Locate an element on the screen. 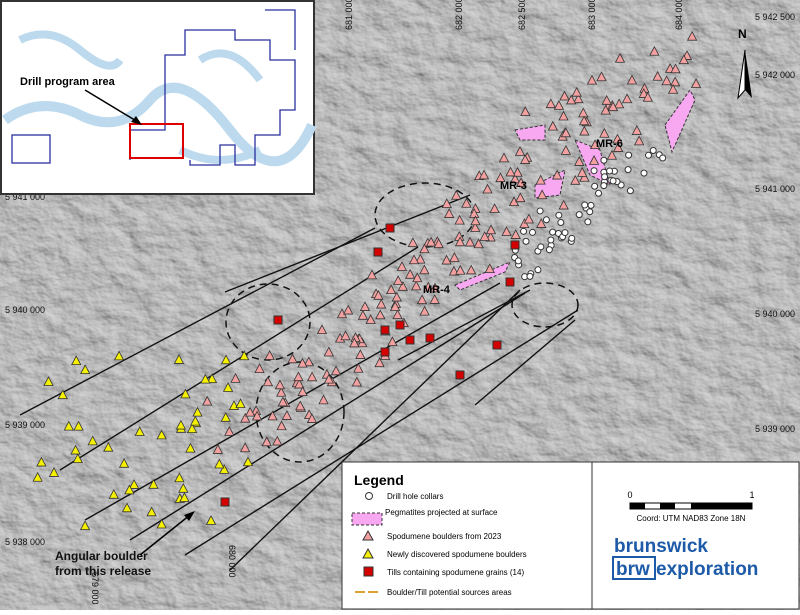 The width and height of the screenshot is (800, 615). inset-label: Drill program area is located at coordinates (68, 82).